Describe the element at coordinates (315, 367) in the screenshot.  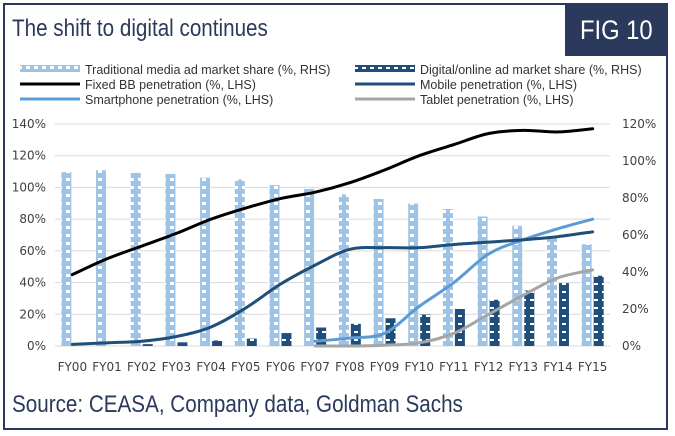
I see `x-tick-label: FY07` at that location.